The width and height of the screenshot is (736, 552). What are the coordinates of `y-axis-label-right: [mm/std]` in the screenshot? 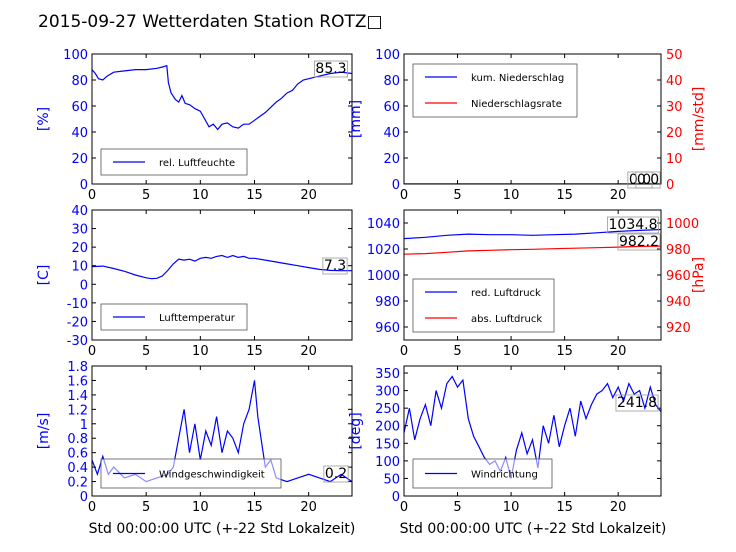 It's located at (699, 119).